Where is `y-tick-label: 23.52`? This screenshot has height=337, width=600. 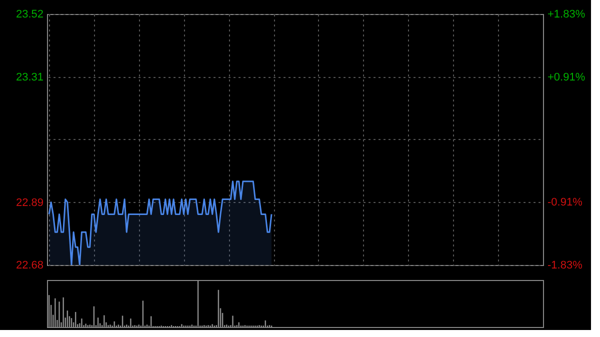
y-tick-label: 23.52 is located at coordinates (30, 14).